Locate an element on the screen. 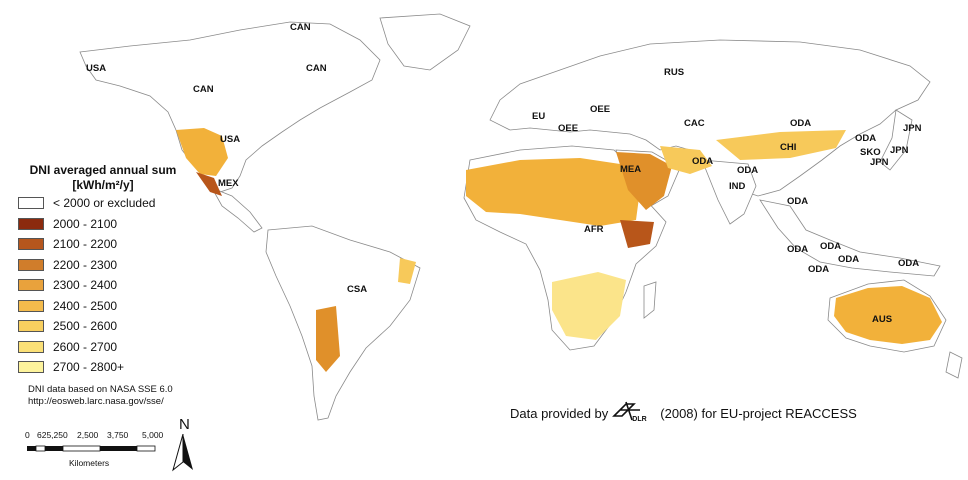 The width and height of the screenshot is (968, 480). dni-iran is located at coordinates (686, 160).